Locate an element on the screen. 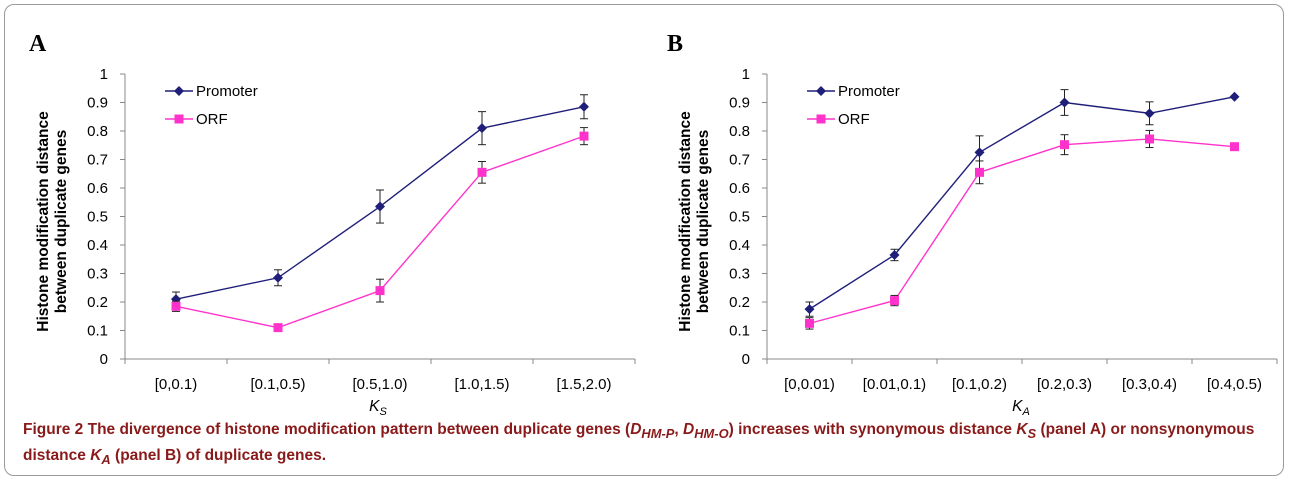 The height and width of the screenshot is (482, 1290). caption-d2: D is located at coordinates (689, 429).